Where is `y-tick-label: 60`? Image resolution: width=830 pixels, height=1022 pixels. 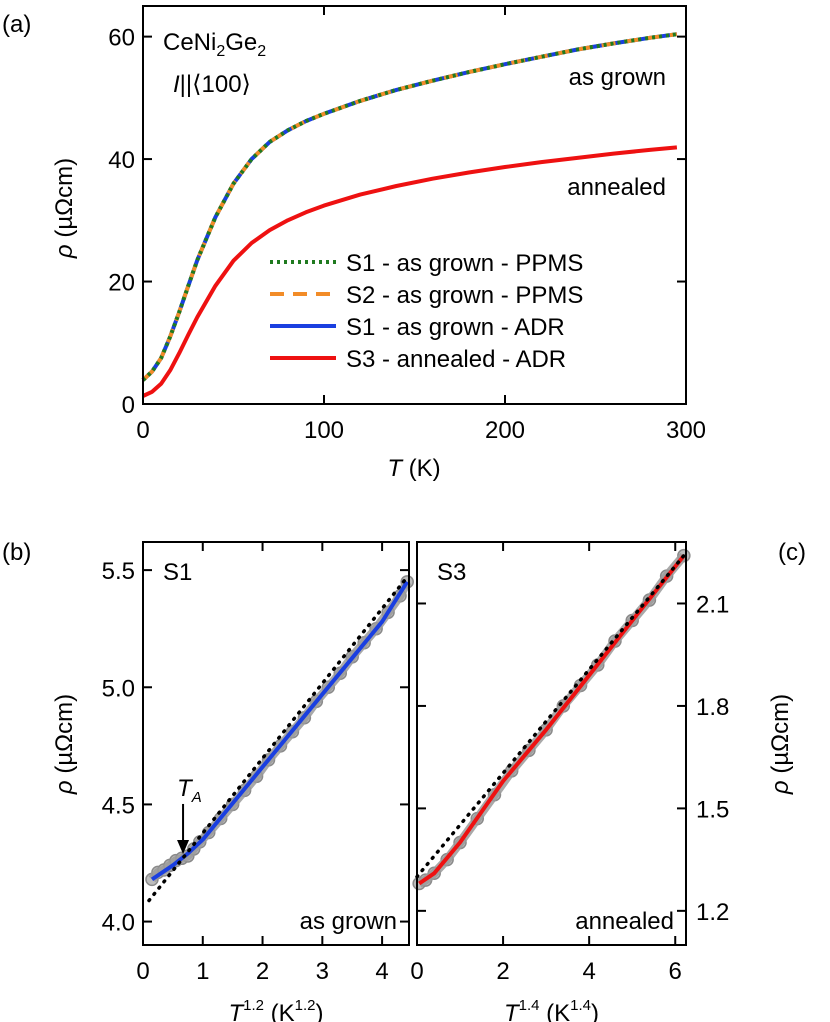 y-tick-label: 60 is located at coordinates (121, 38).